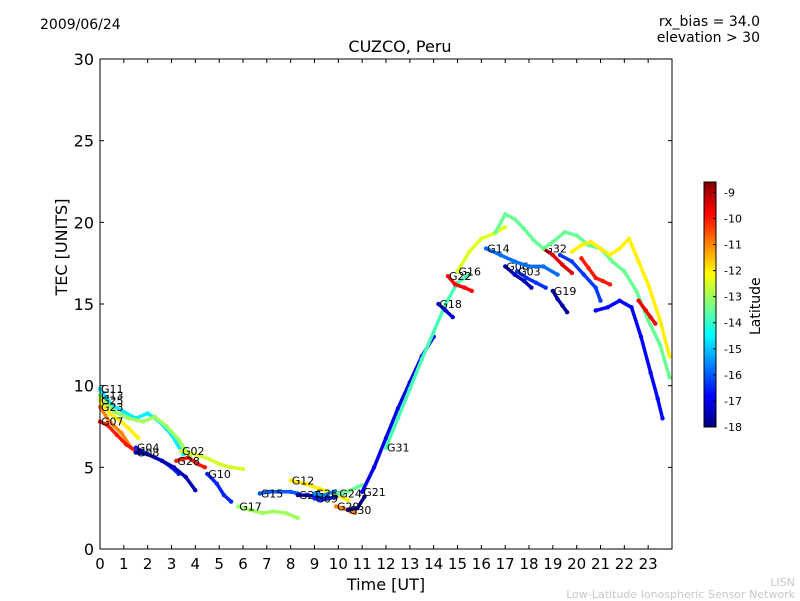 This screenshot has height=601, width=800. What do you see at coordinates (398, 448) in the screenshot?
I see `satellite-label: G31` at bounding box center [398, 448].